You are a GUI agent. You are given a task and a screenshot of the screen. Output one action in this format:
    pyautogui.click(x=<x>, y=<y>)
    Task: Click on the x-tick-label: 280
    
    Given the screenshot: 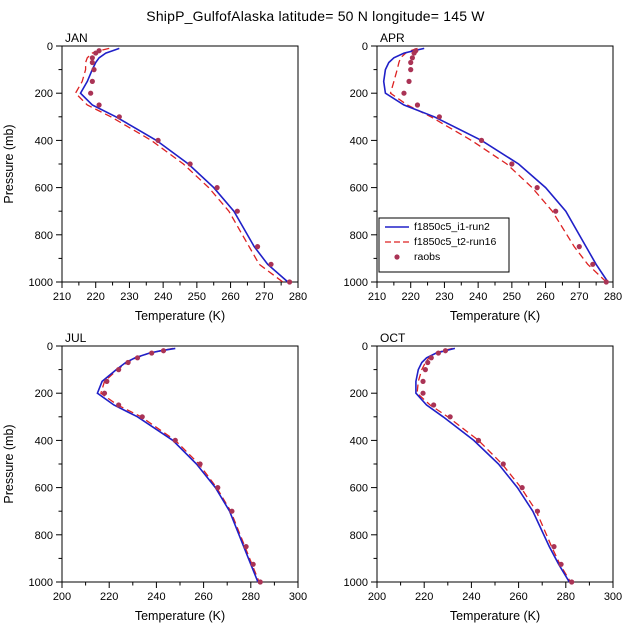 What is the action you would take?
    pyautogui.click(x=566, y=597)
    